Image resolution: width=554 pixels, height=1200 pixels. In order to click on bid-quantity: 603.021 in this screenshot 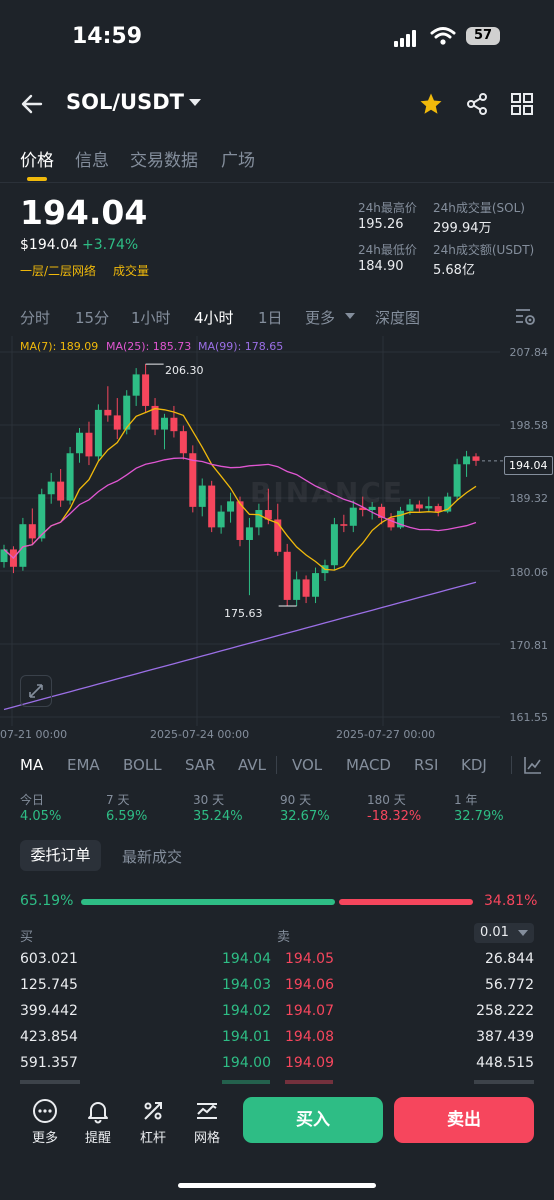, I will do `click(49, 959)`.